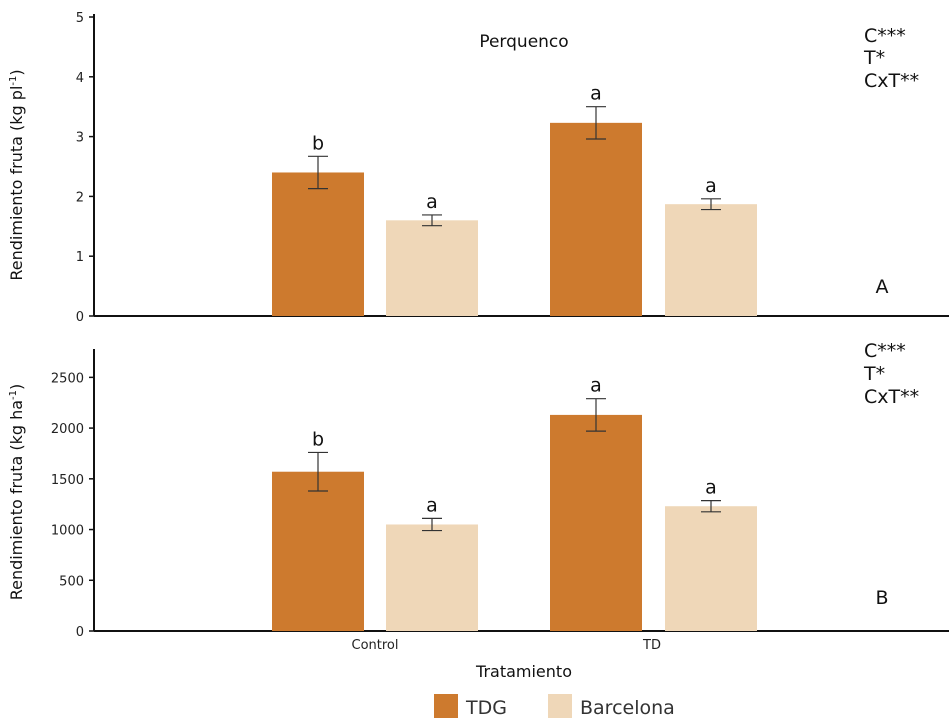  What do you see at coordinates (874, 58) in the screenshot?
I see `panel-a-significance-t: T*` at bounding box center [874, 58].